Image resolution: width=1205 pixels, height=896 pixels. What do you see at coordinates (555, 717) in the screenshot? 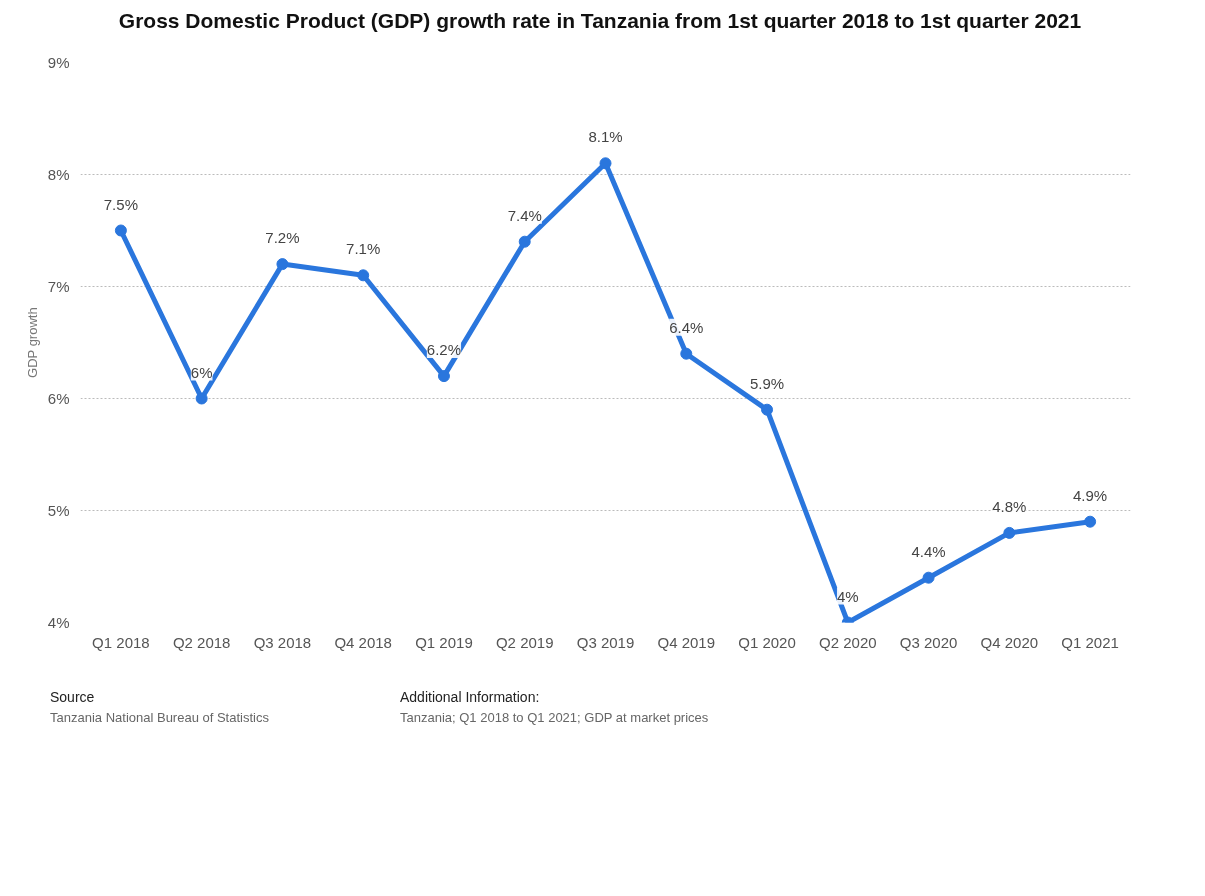
I see `text: Tanzania; Q1 2018 to Q1 2021; GDP at market prices` at bounding box center [555, 717].